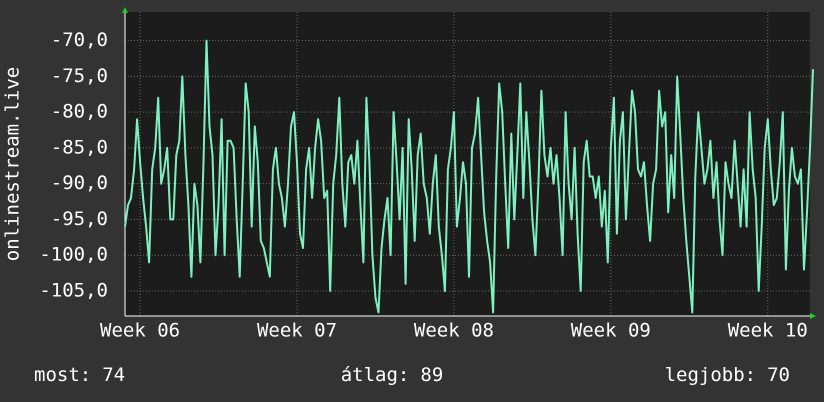  What do you see at coordinates (13, 164) in the screenshot?
I see `y-axis-title: onlinestream.live` at bounding box center [13, 164].